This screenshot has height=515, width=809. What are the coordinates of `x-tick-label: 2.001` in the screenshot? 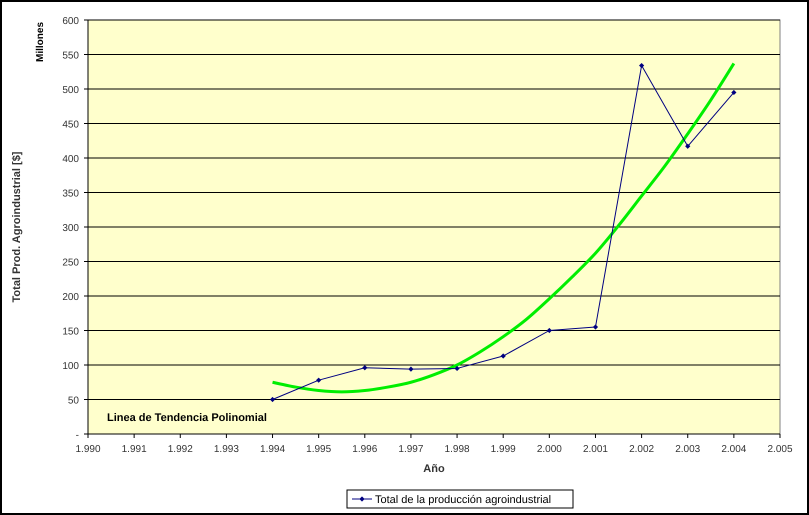 It's located at (595, 449).